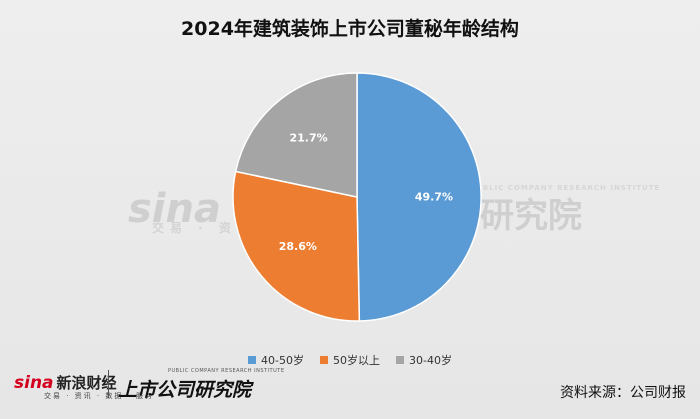 The image size is (700, 419). I want to click on pie-slice-label-3: 21.7%, so click(309, 137).